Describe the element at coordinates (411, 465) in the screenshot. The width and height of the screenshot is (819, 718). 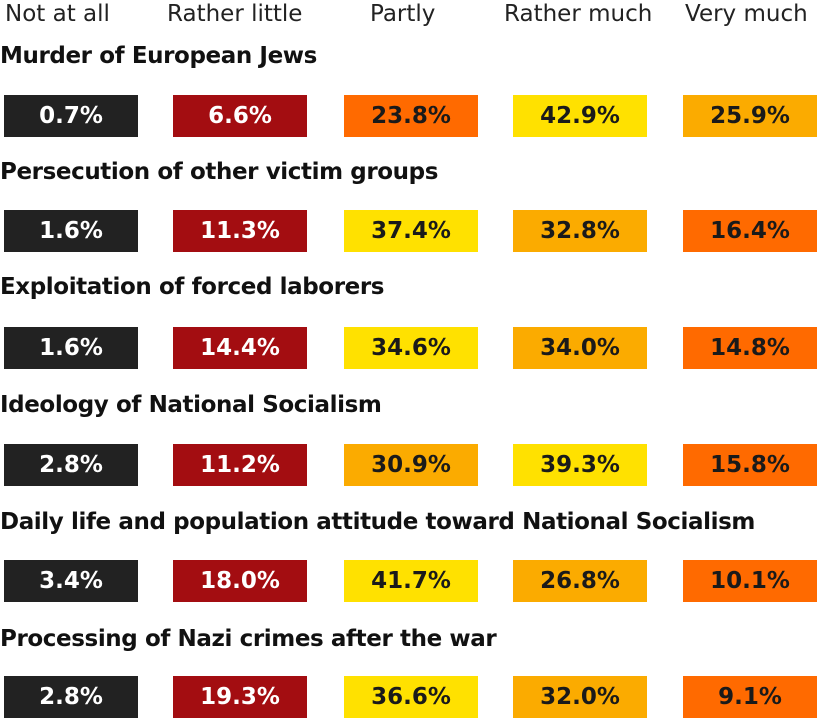
I see `value-cell: 30.9%` at that location.